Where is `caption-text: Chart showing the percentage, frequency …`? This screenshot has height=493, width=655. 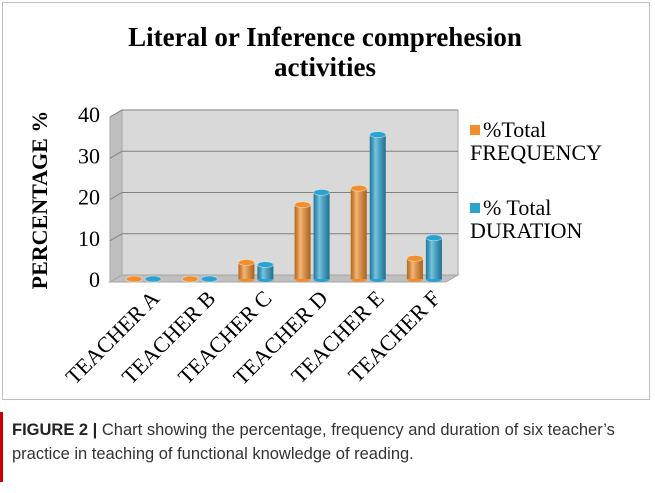 caption-text: Chart showing the percentage, frequency … is located at coordinates (313, 442).